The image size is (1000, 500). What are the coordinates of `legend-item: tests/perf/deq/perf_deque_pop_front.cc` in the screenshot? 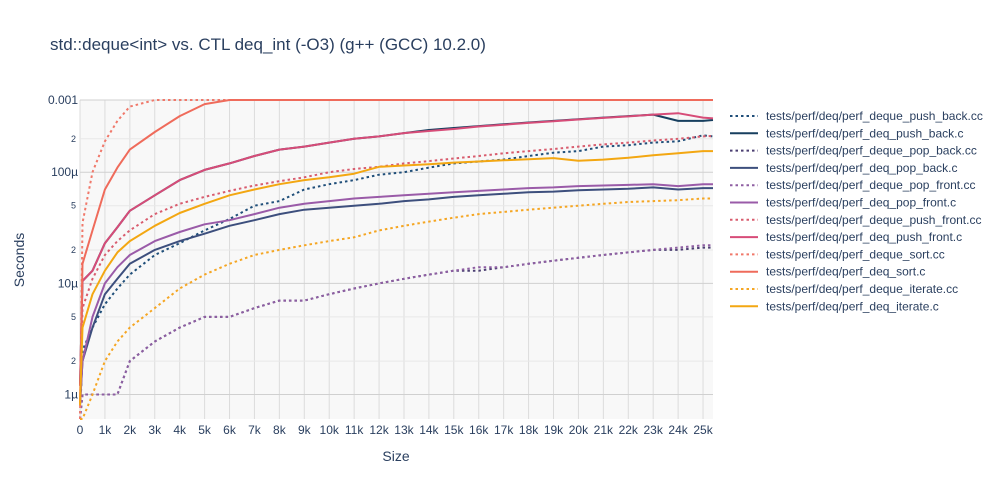 It's located at (852, 185).